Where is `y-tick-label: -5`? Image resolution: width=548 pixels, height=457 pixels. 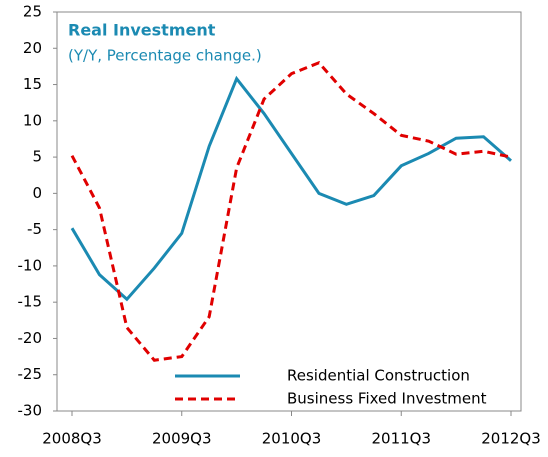 y-tick-label: -5 is located at coordinates (34, 229).